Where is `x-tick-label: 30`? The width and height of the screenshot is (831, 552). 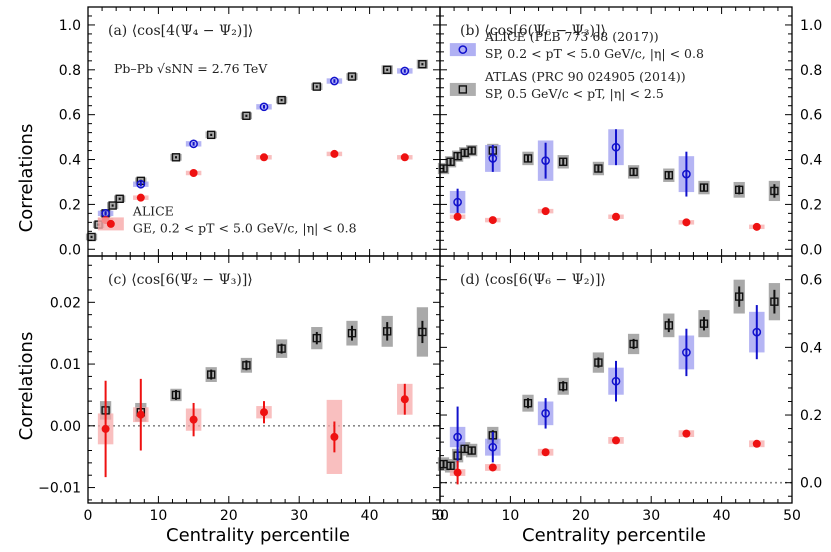 x-tick-label: 30 is located at coordinates (651, 516).